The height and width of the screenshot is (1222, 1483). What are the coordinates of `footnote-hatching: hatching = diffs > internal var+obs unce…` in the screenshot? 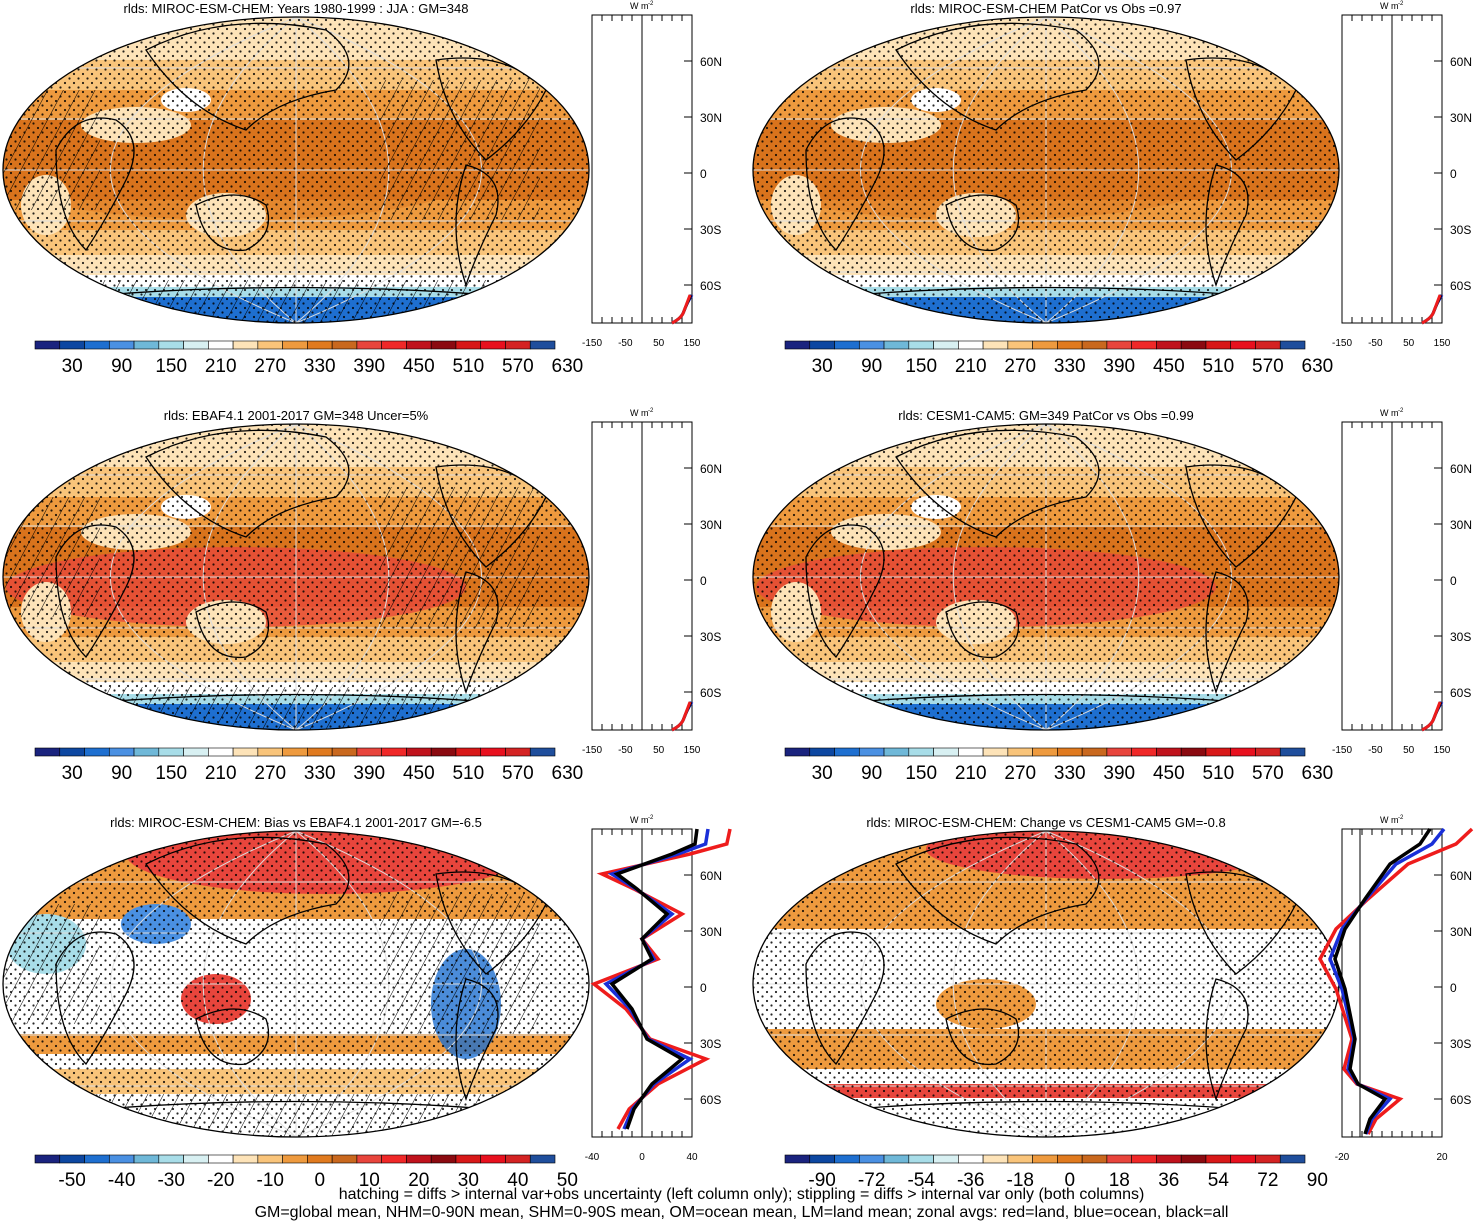 It's located at (741, 1194).